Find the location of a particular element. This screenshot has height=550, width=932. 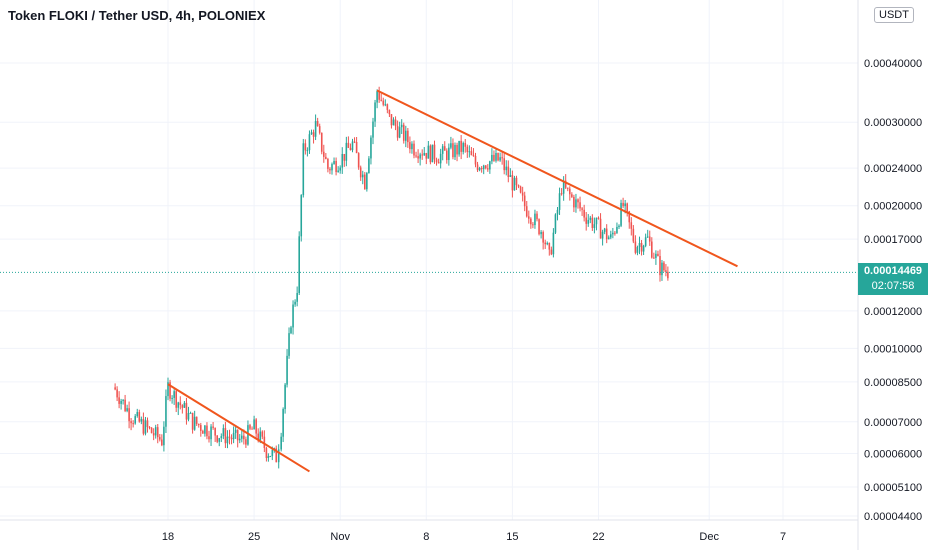

x-tick-label: Nov is located at coordinates (340, 537).